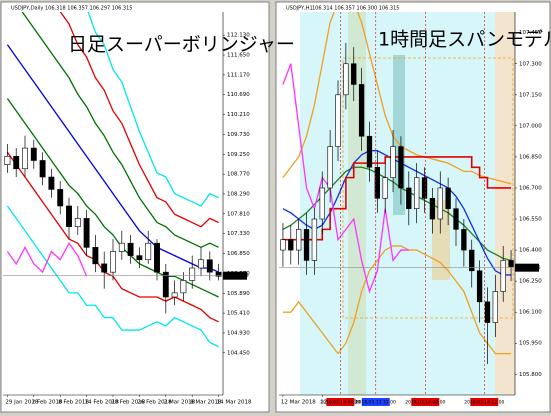  I want to click on y-tick-label: 110.210, so click(238, 115).